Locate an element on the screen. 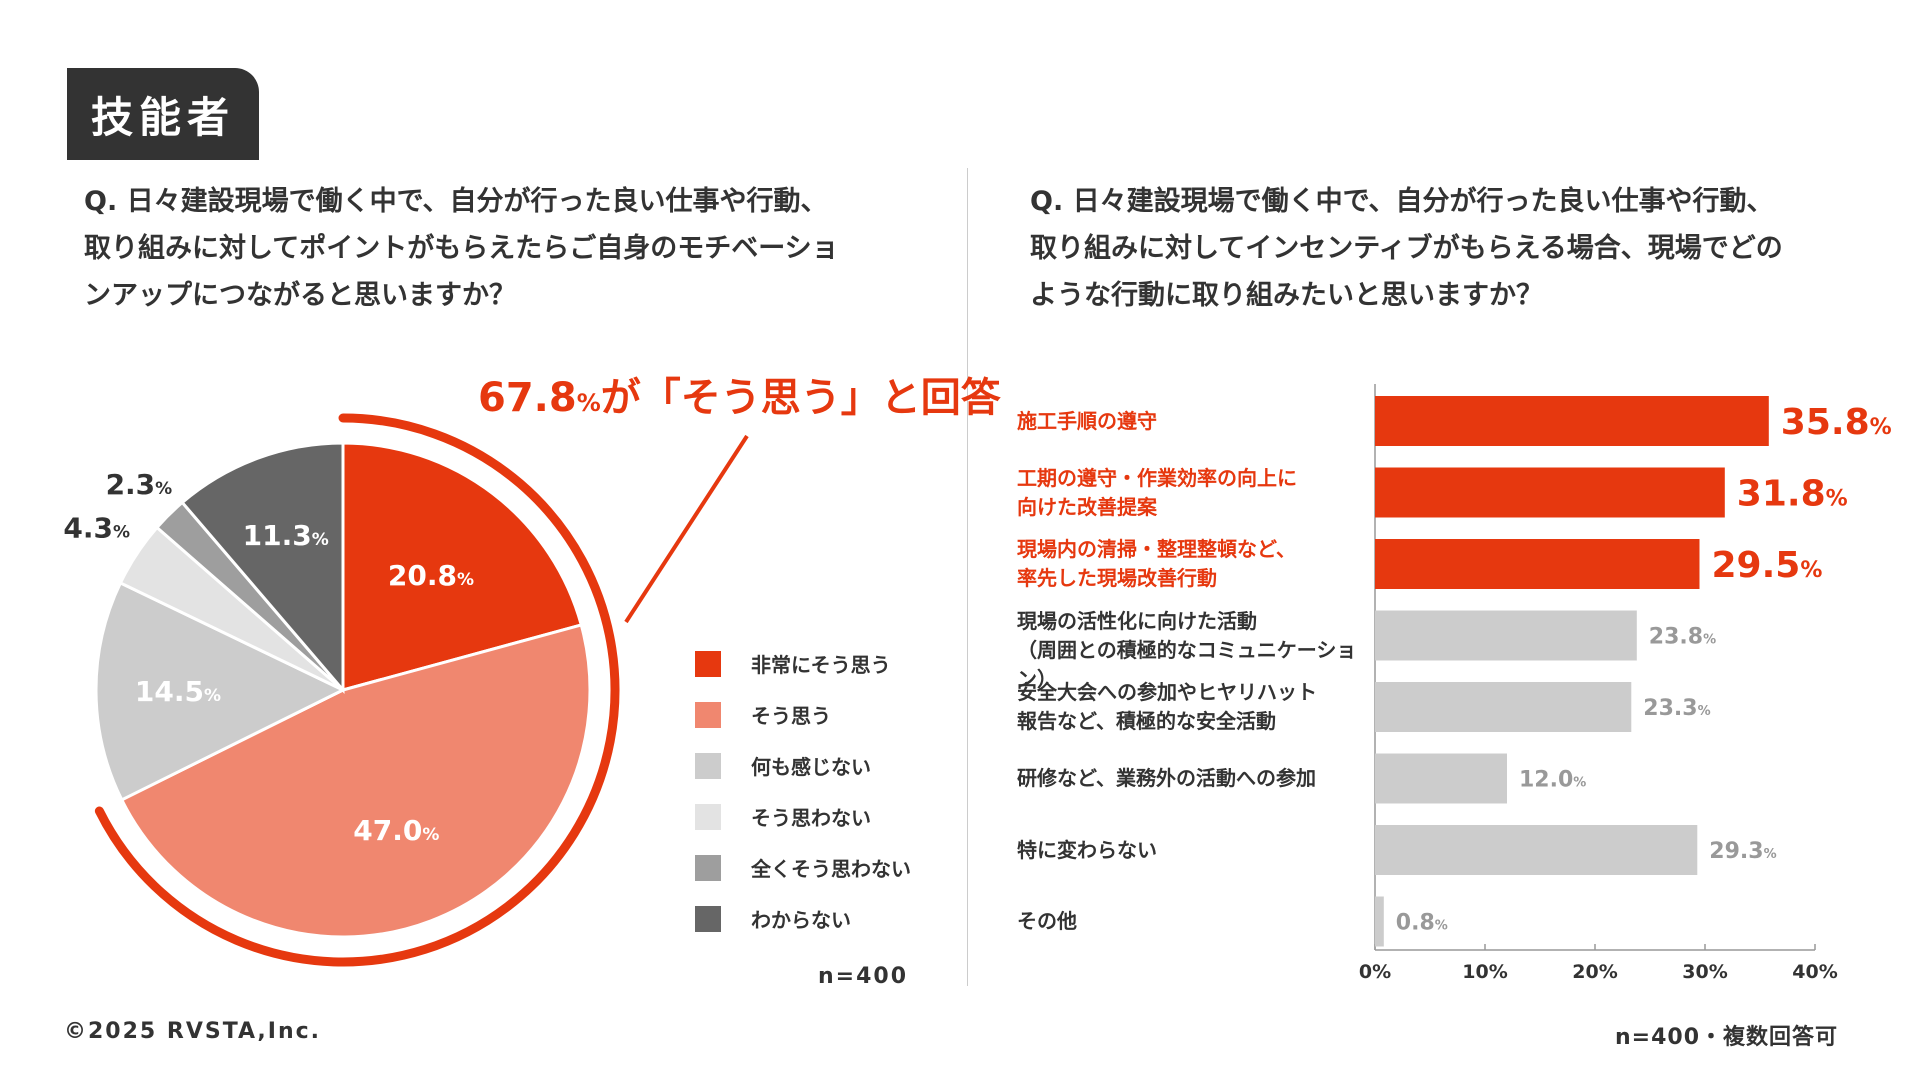 This screenshot has width=1920, height=1080. pie-slice-label: 14.5% is located at coordinates (178, 691).